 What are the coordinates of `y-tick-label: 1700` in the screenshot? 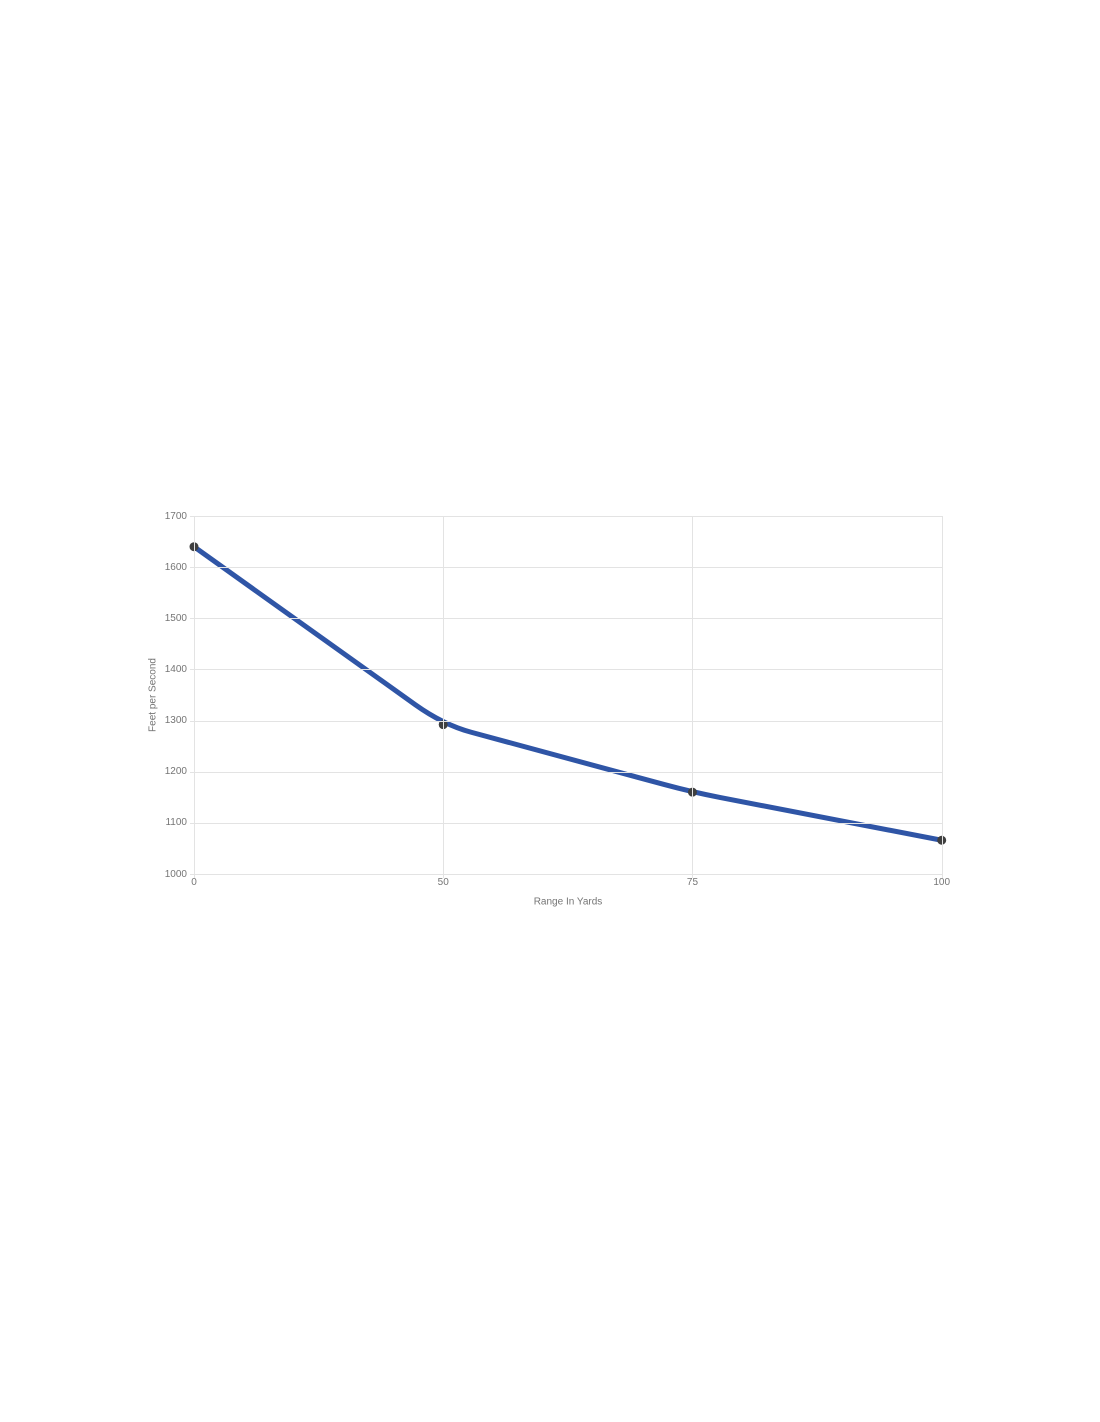 It's located at (175, 516).